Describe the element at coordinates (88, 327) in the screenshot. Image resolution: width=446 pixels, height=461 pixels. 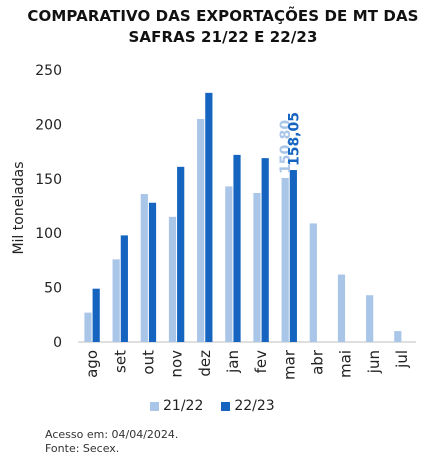
I see `bar-series-1-ago` at that location.